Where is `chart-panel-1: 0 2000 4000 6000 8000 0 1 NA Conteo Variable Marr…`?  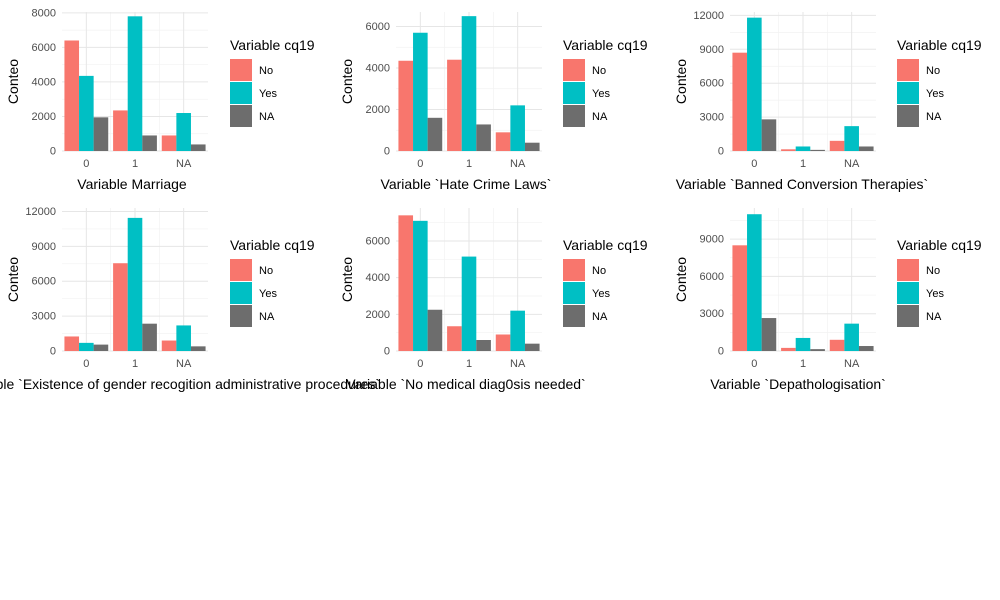
chart-panel-1: 0 2000 4000 6000 8000 0 1 NA Conteo Variable Marr… is located at coordinates (160, 99).